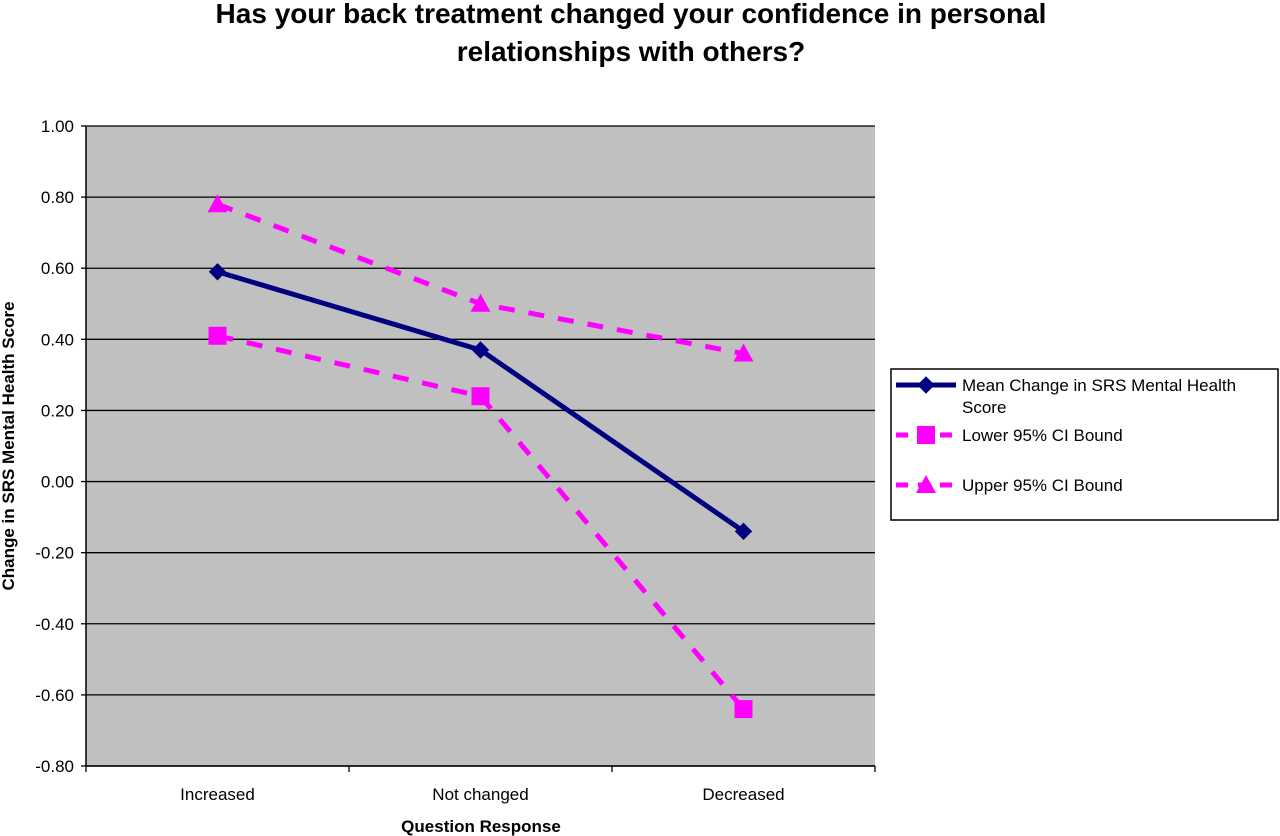 The width and height of the screenshot is (1280, 836). I want to click on legend-label: Upper 95% CI Bound, so click(1042, 485).